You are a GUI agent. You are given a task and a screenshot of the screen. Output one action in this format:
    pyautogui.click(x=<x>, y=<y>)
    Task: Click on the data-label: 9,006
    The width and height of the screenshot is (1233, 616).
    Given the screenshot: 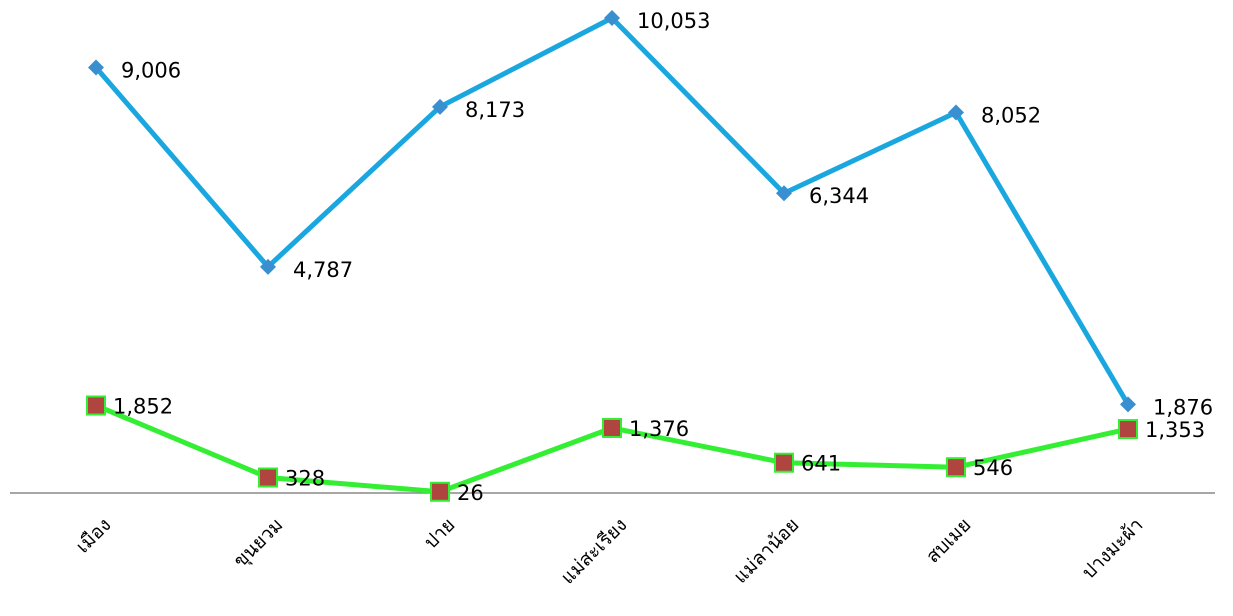 What is the action you would take?
    pyautogui.click(x=151, y=70)
    